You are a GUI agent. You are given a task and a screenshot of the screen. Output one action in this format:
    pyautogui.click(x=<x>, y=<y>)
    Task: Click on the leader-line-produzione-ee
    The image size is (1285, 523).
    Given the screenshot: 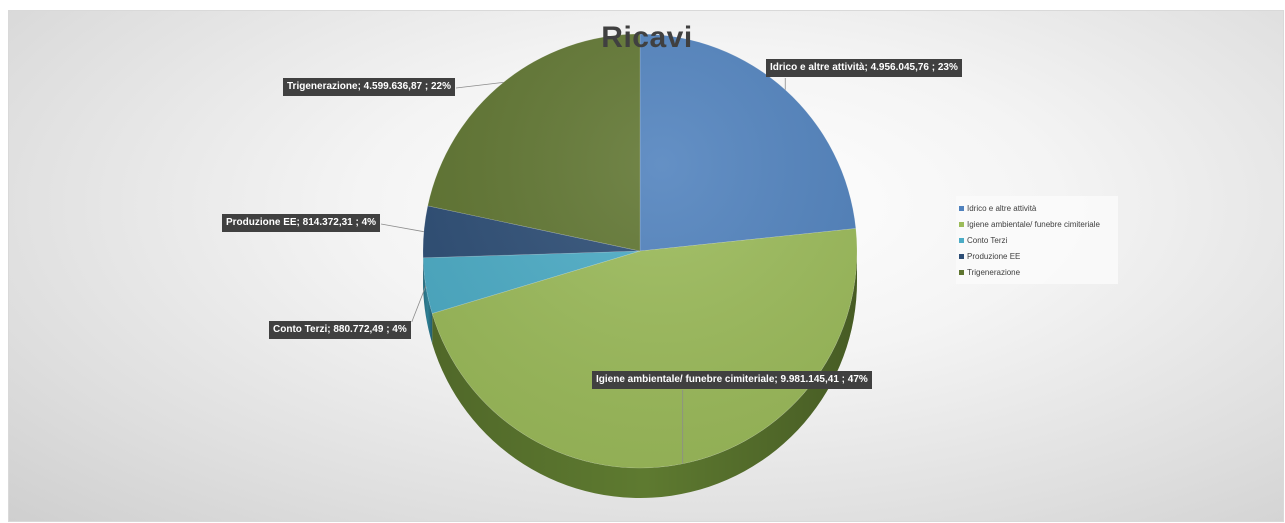 What is the action you would take?
    pyautogui.click(x=402, y=228)
    